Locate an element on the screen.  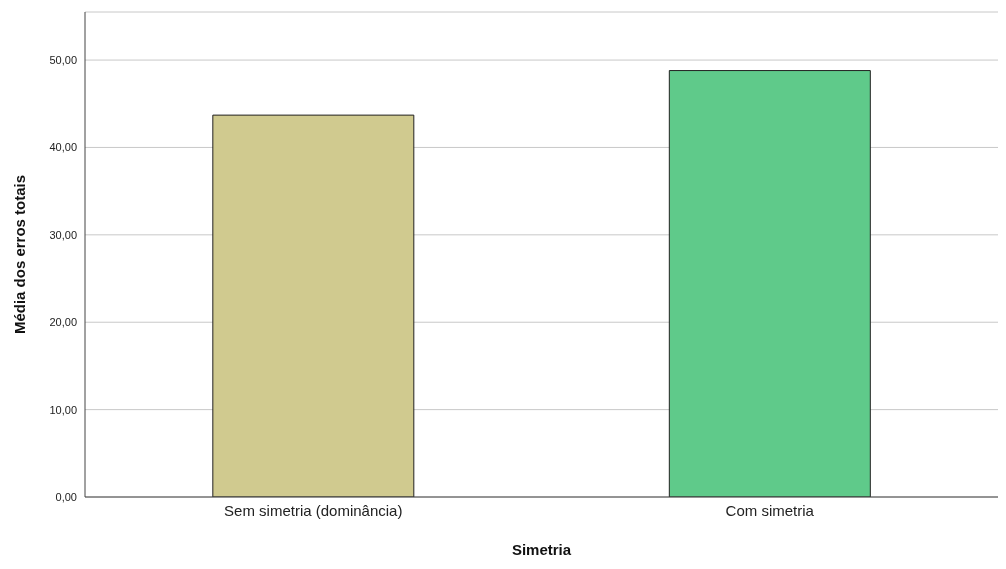
x-tick-label: Com simetria is located at coordinates (770, 510).